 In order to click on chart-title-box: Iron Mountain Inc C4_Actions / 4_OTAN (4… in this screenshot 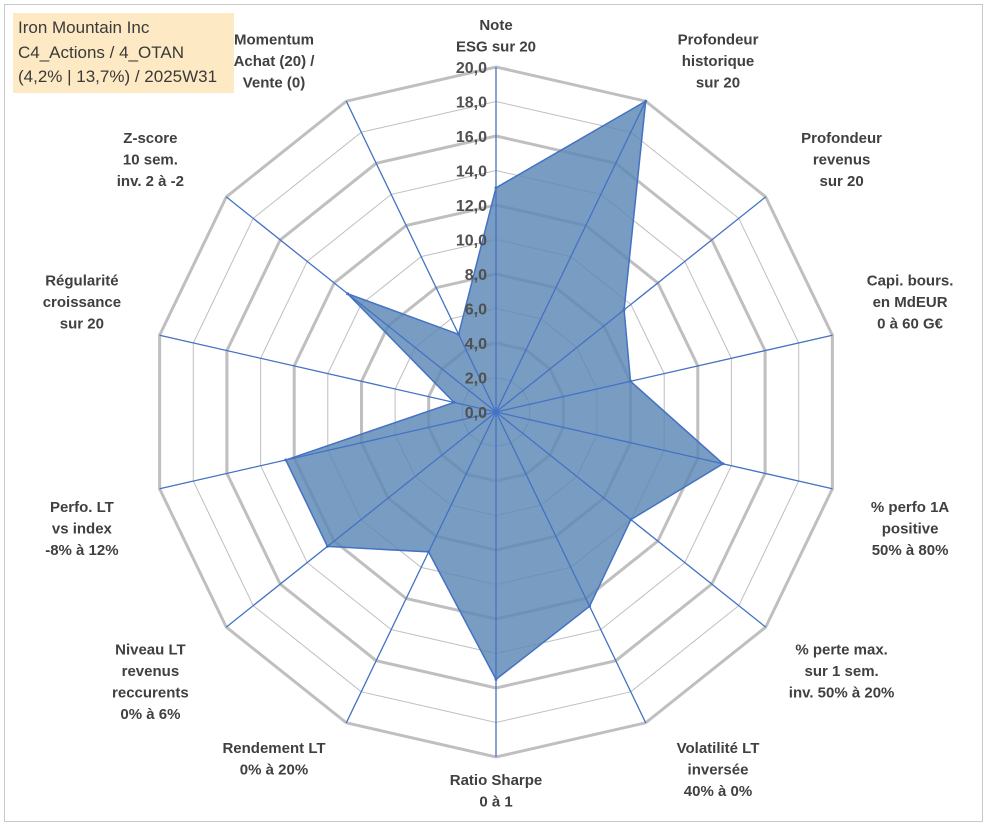, I will do `click(123, 53)`.